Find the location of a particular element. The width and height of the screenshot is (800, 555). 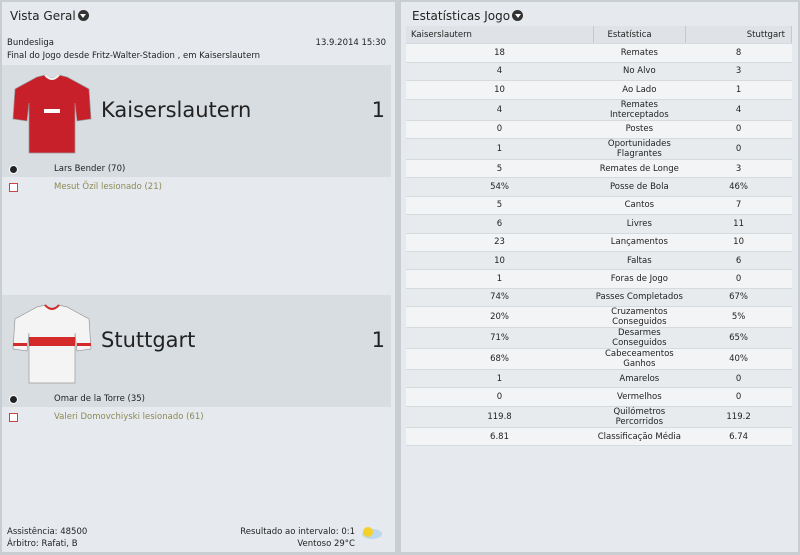

stat-row: 1 Amarelos 0 is located at coordinates (599, 379).